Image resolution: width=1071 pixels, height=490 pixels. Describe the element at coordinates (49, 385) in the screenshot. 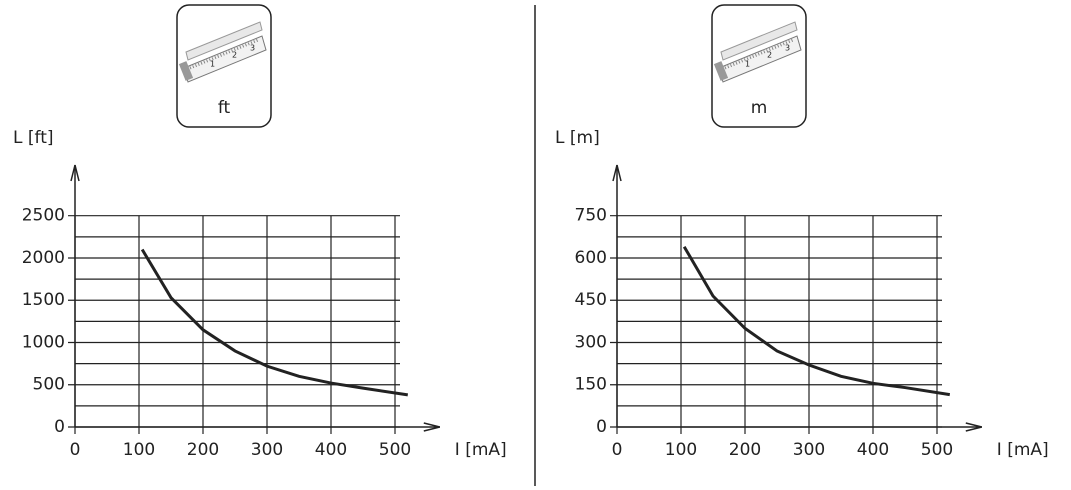

I see `y-tick-label: 500` at that location.